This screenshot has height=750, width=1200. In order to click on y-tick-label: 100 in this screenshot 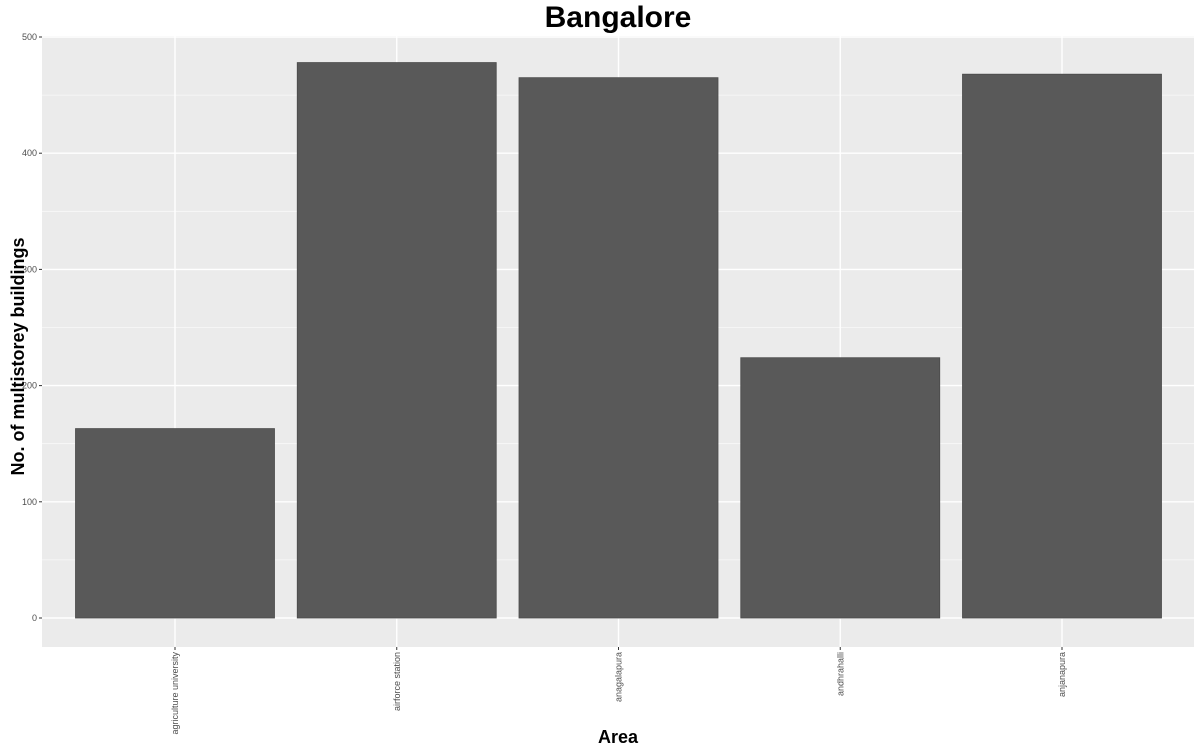, I will do `click(29, 502)`.